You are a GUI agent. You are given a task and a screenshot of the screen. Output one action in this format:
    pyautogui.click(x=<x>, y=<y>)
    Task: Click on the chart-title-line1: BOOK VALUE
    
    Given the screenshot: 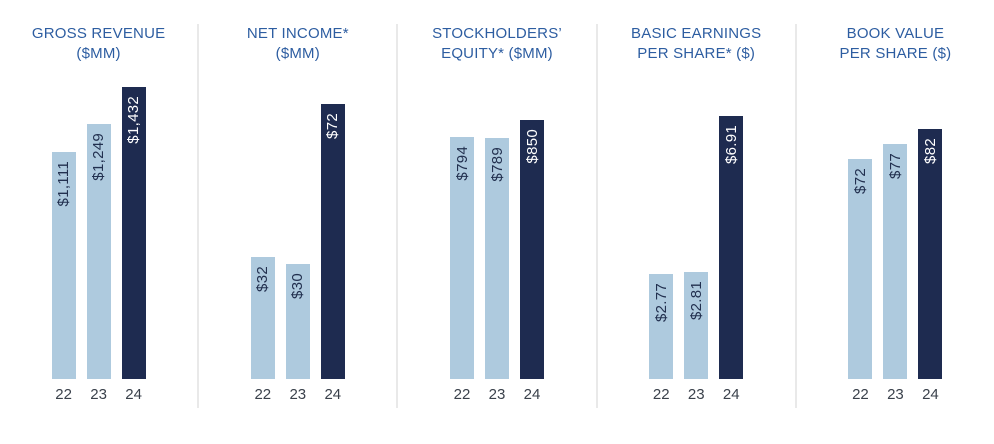 What is the action you would take?
    pyautogui.click(x=895, y=33)
    